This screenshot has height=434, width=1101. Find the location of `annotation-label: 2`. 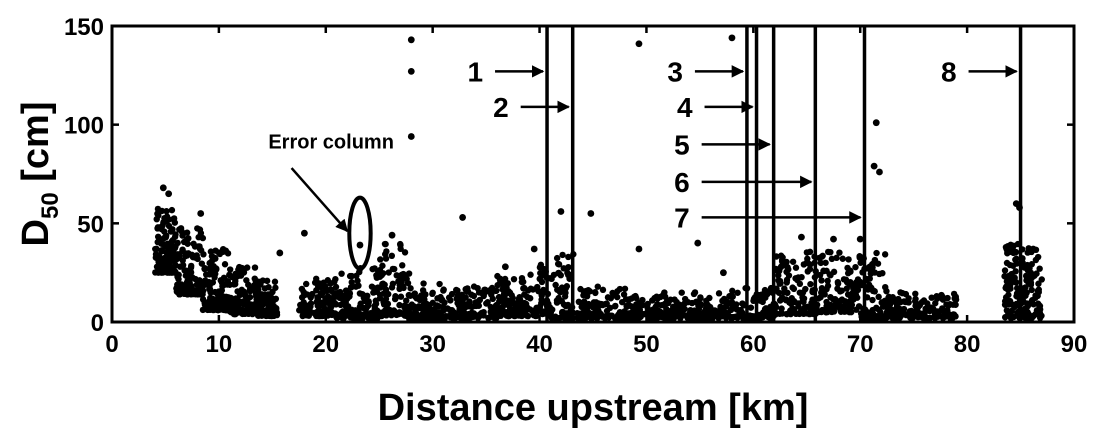

annotation-label: 2 is located at coordinates (501, 107).